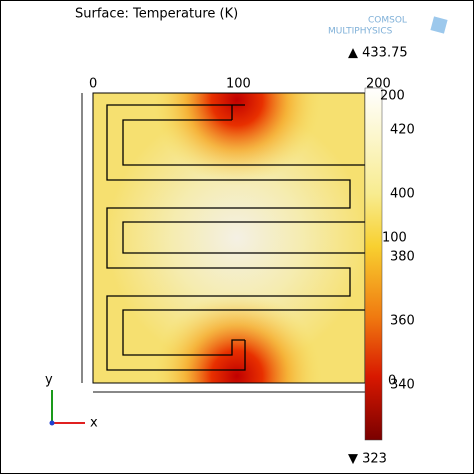 Image resolution: width=474 pixels, height=474 pixels. I want to click on max-label: ▲ 433.75, so click(378, 53).